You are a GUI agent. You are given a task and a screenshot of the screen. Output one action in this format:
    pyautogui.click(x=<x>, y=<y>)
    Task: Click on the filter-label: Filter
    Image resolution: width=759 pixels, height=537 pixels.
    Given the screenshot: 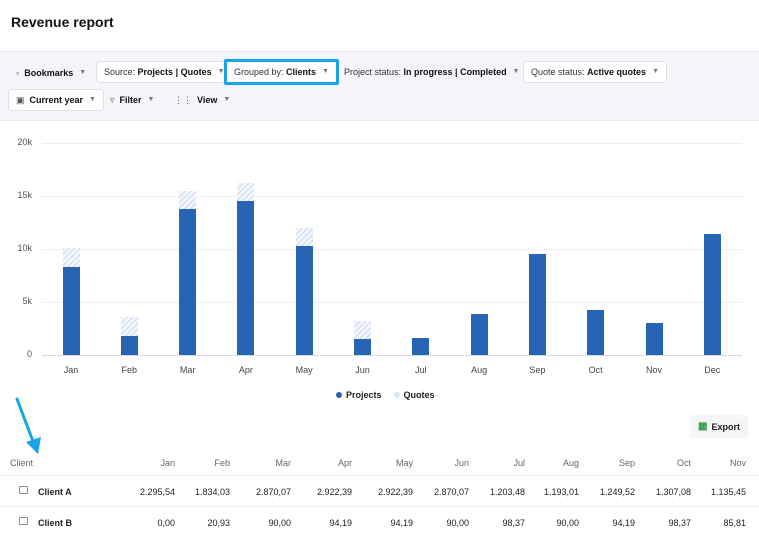 What is the action you would take?
    pyautogui.click(x=130, y=100)
    